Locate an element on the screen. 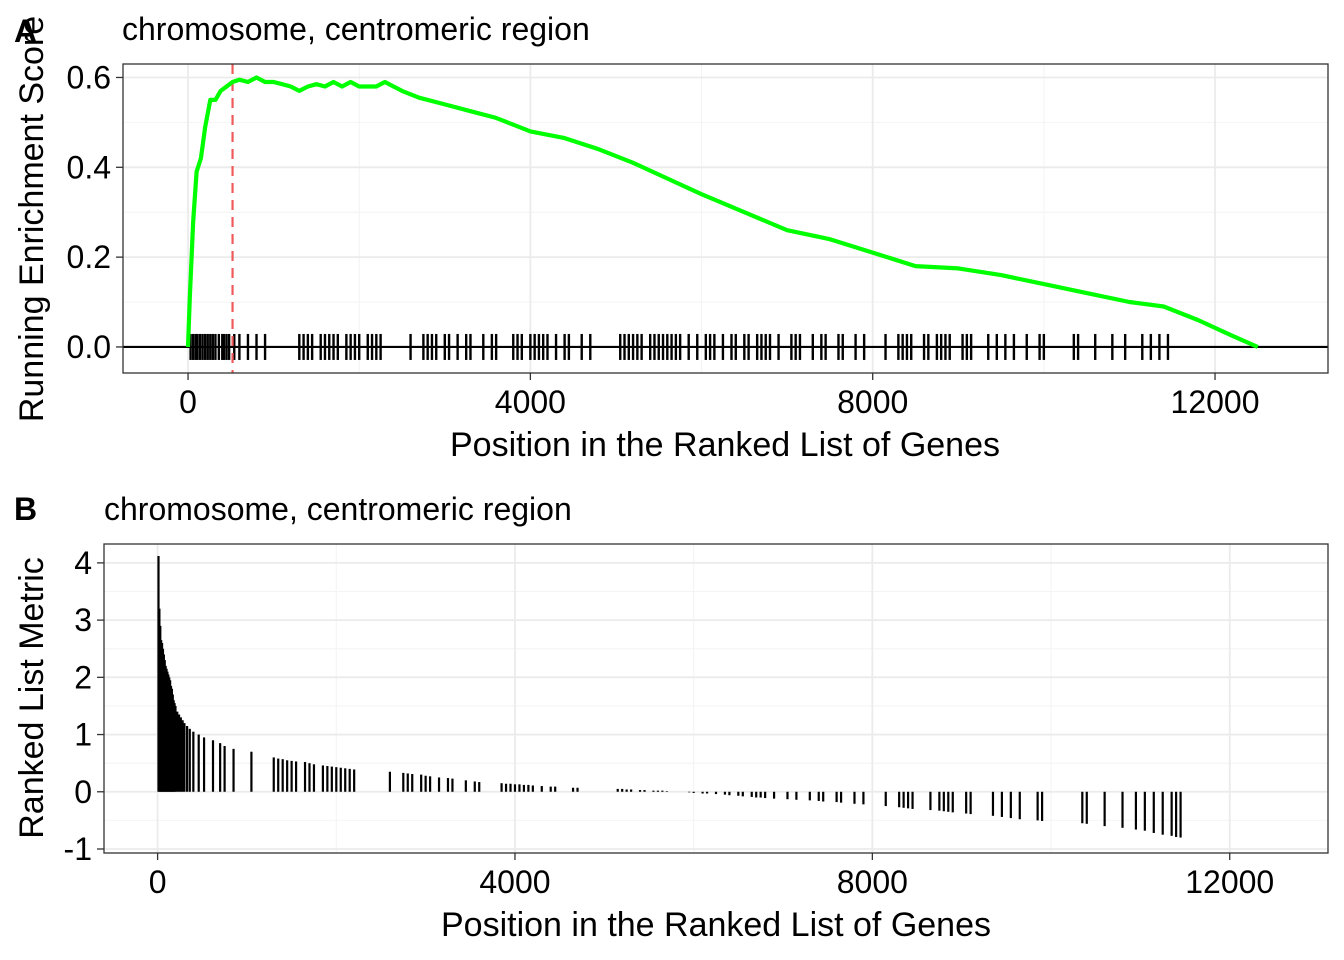  panel-a-y-axis-title: Running Enrichment Score is located at coordinates (32, 219).